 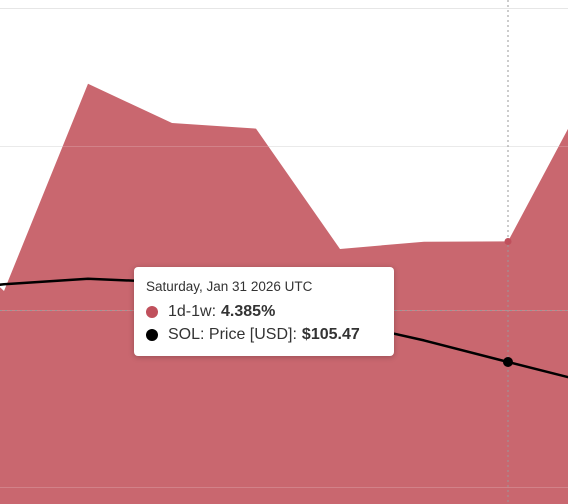 What do you see at coordinates (229, 286) in the screenshot?
I see `tooltip-date: Saturday, Jan 31 2026 UTC` at bounding box center [229, 286].